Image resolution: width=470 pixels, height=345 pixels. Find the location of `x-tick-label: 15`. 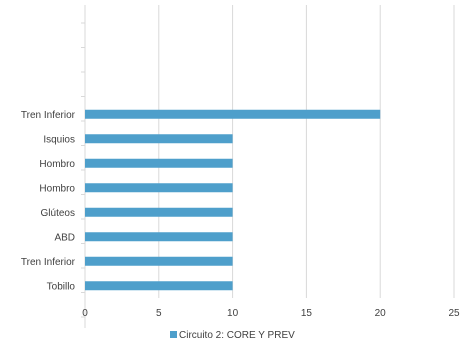

x-tick-label: 15 is located at coordinates (307, 313).